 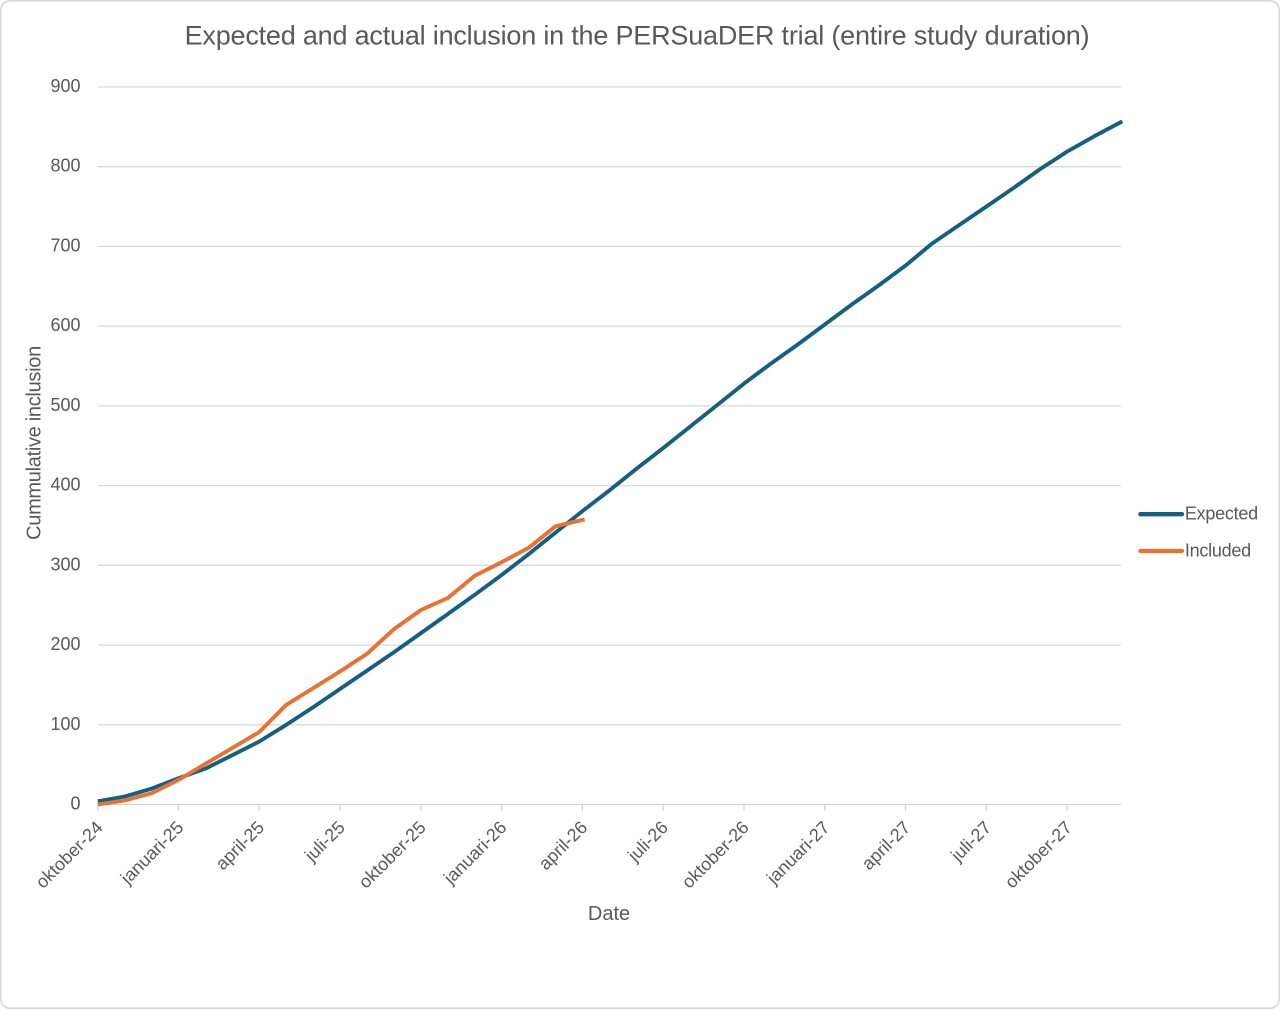 What do you see at coordinates (1218, 550) in the screenshot?
I see `svg-text: Included` at bounding box center [1218, 550].